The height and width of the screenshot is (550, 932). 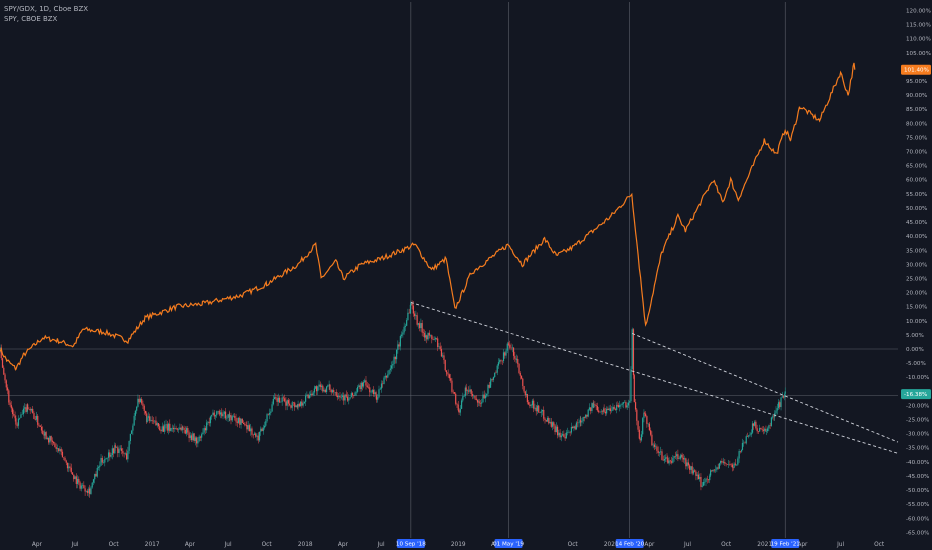 What do you see at coordinates (31, 19) in the screenshot?
I see `legend-compare-symbol: SPY, CBOE BZX` at bounding box center [31, 19].